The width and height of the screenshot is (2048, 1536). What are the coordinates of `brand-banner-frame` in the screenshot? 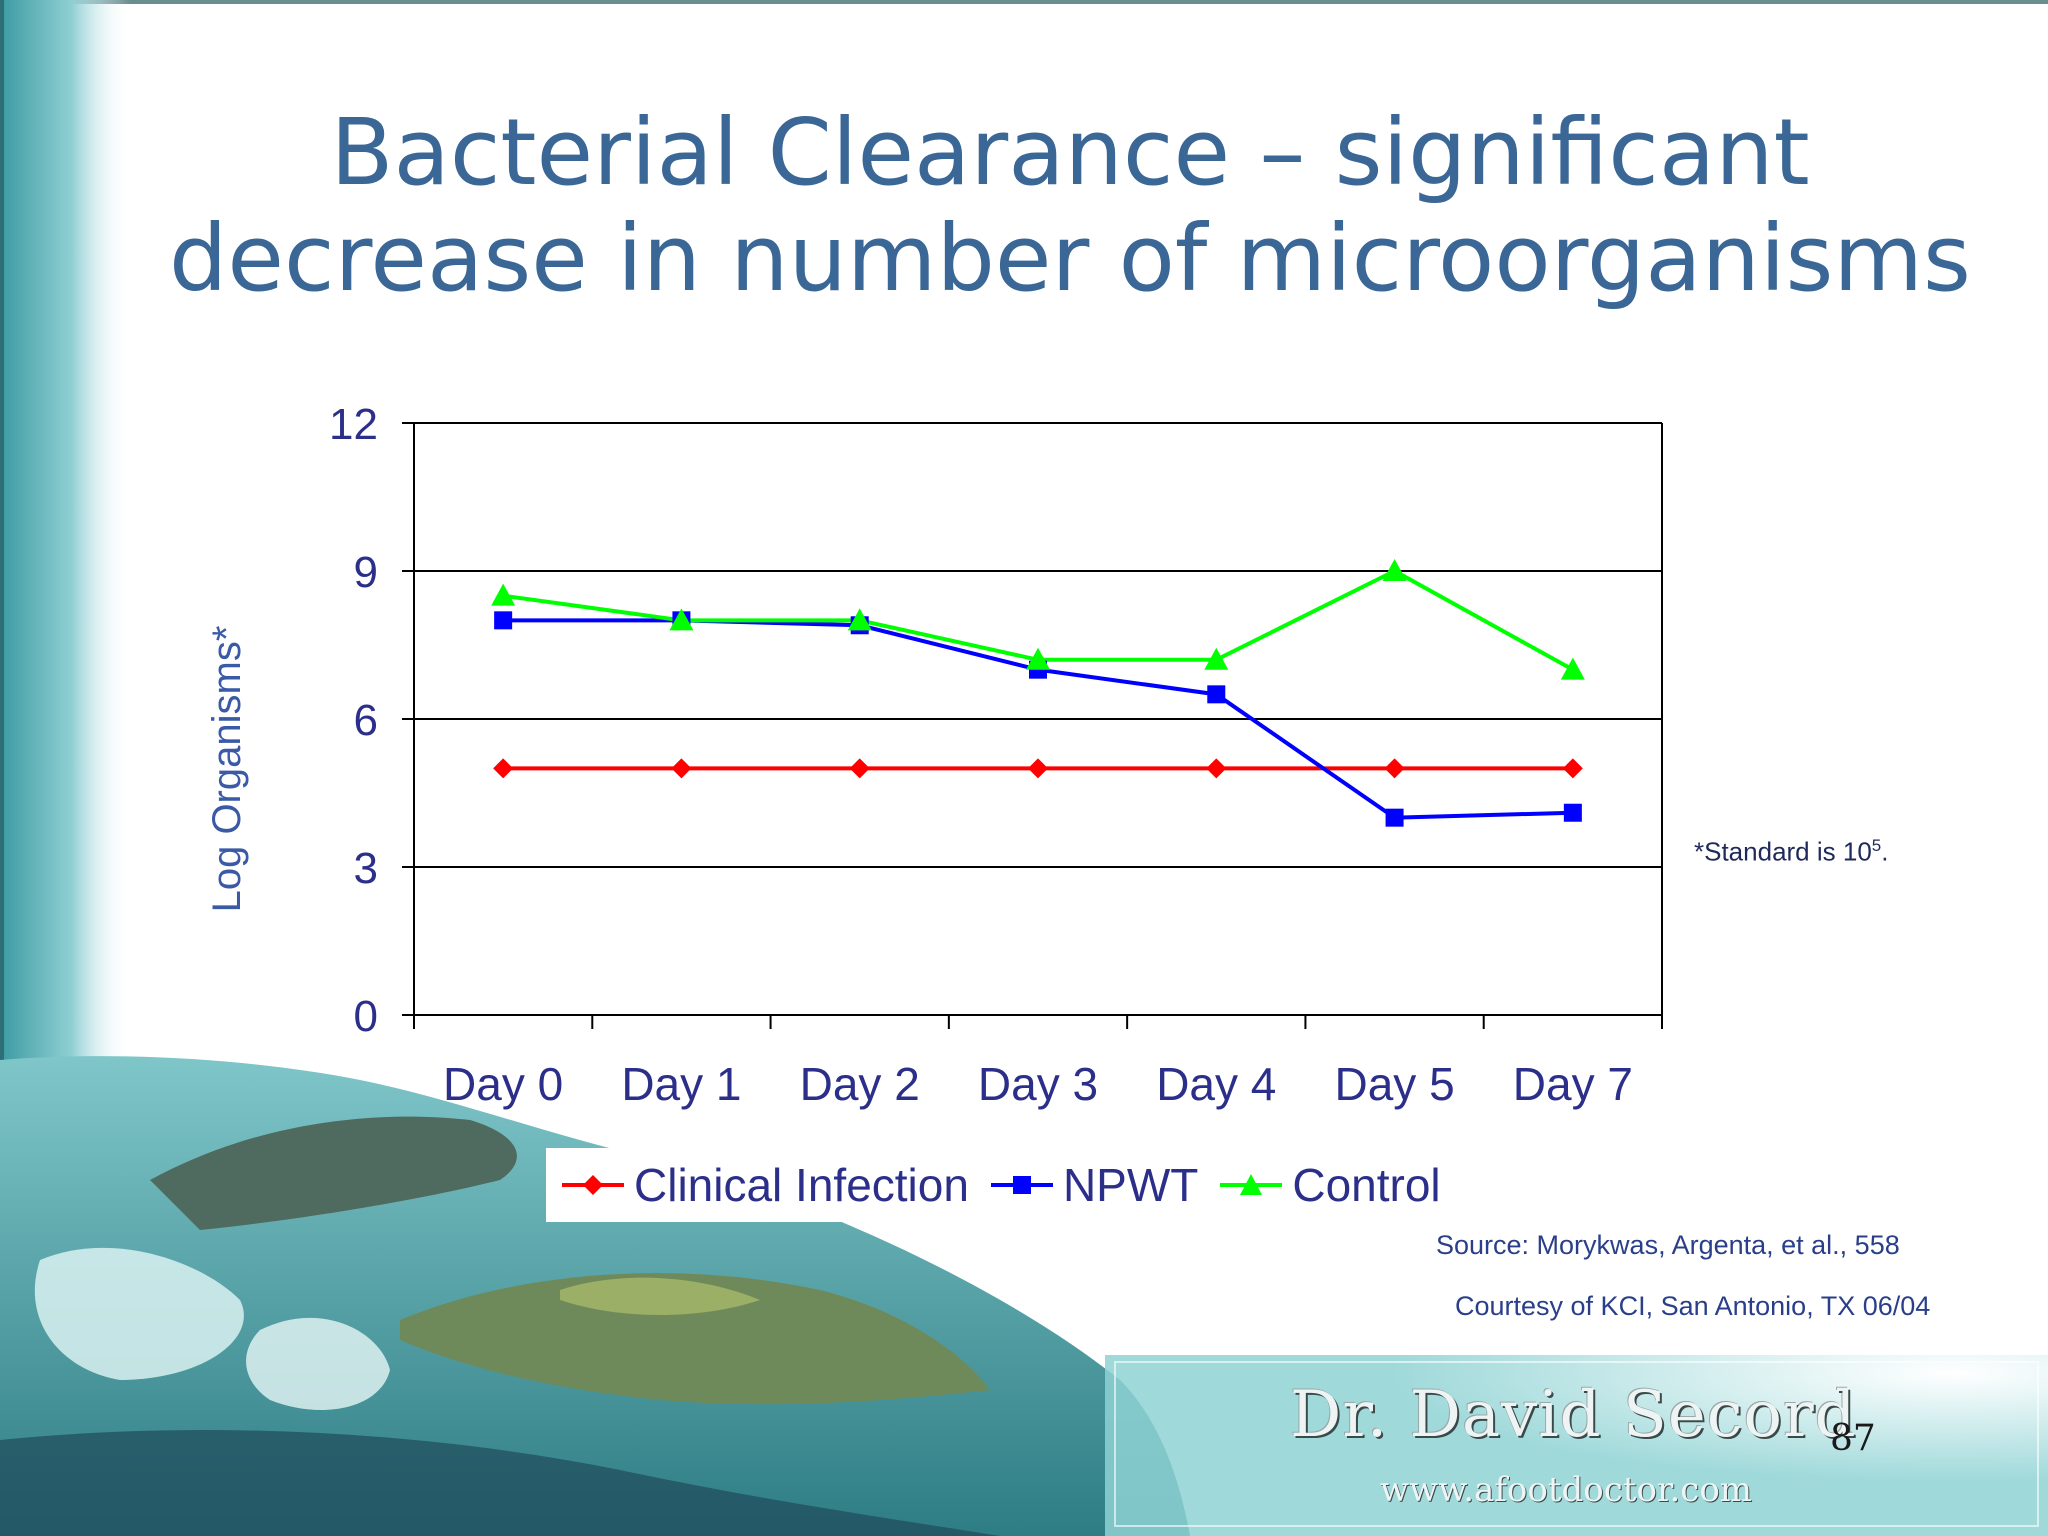 It's located at (1576, 1444).